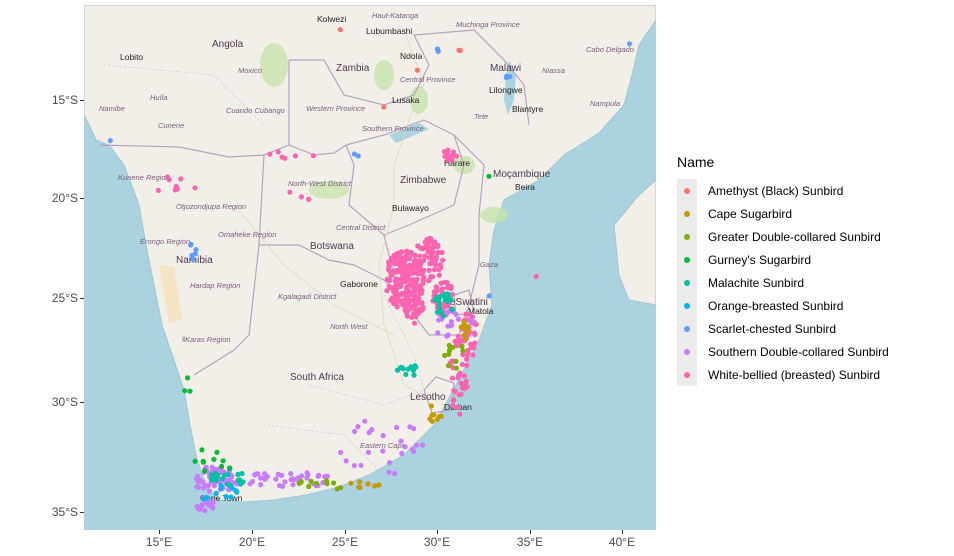 This screenshot has height=556, width=954. Describe the element at coordinates (776, 190) in the screenshot. I see `legend-label: Amethyst (Black) Sunbird` at that location.